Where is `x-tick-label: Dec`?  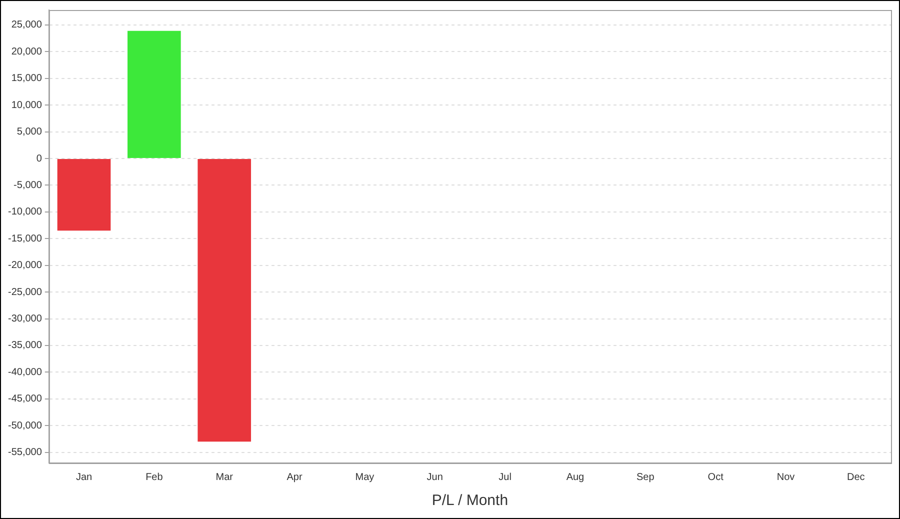
x-tick-label: Dec is located at coordinates (856, 477).